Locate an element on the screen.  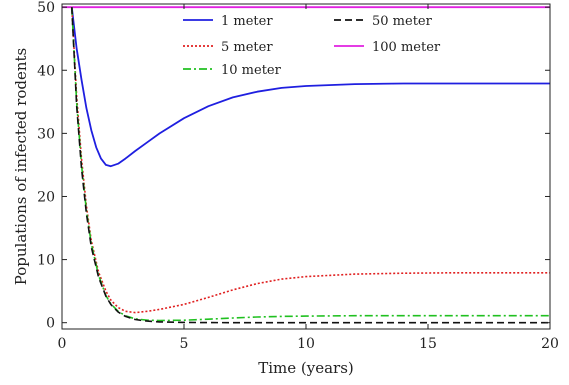
y-tick-label: 0 is located at coordinates (50, 324).